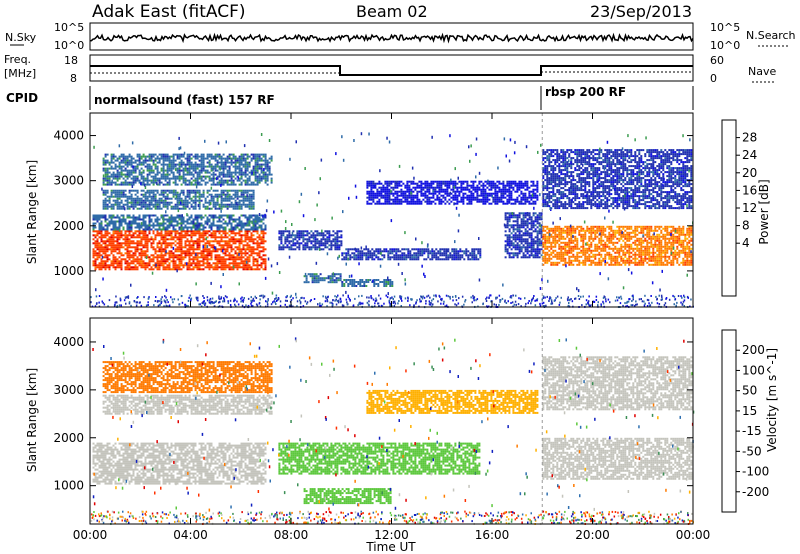  What do you see at coordinates (391, 68) in the screenshot?
I see `freq-panel-frame` at bounding box center [391, 68].